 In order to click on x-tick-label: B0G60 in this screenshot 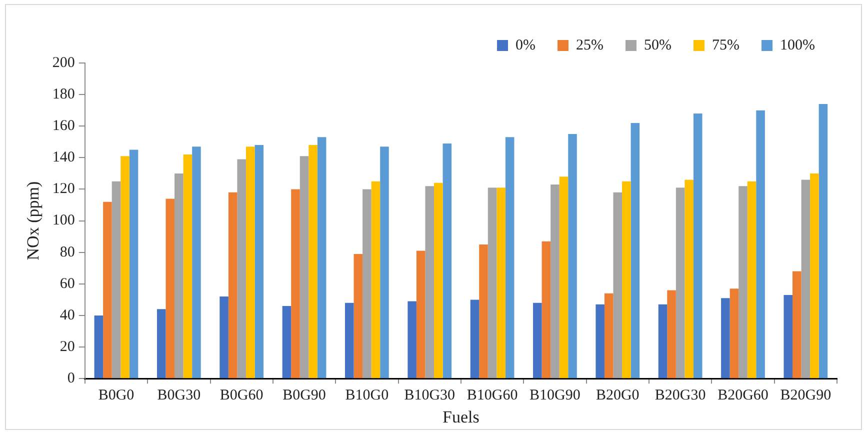, I will do `click(242, 396)`.